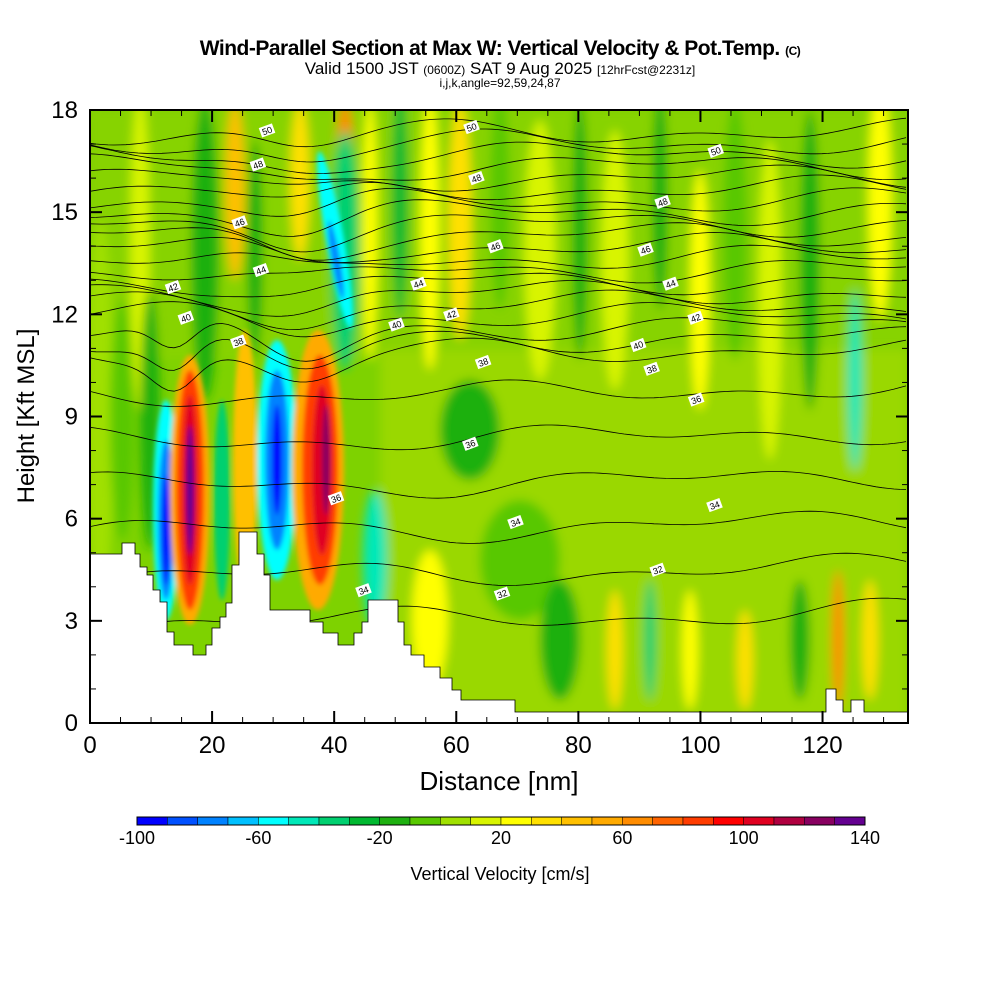  I want to click on colorbar-frame, so click(501, 821).